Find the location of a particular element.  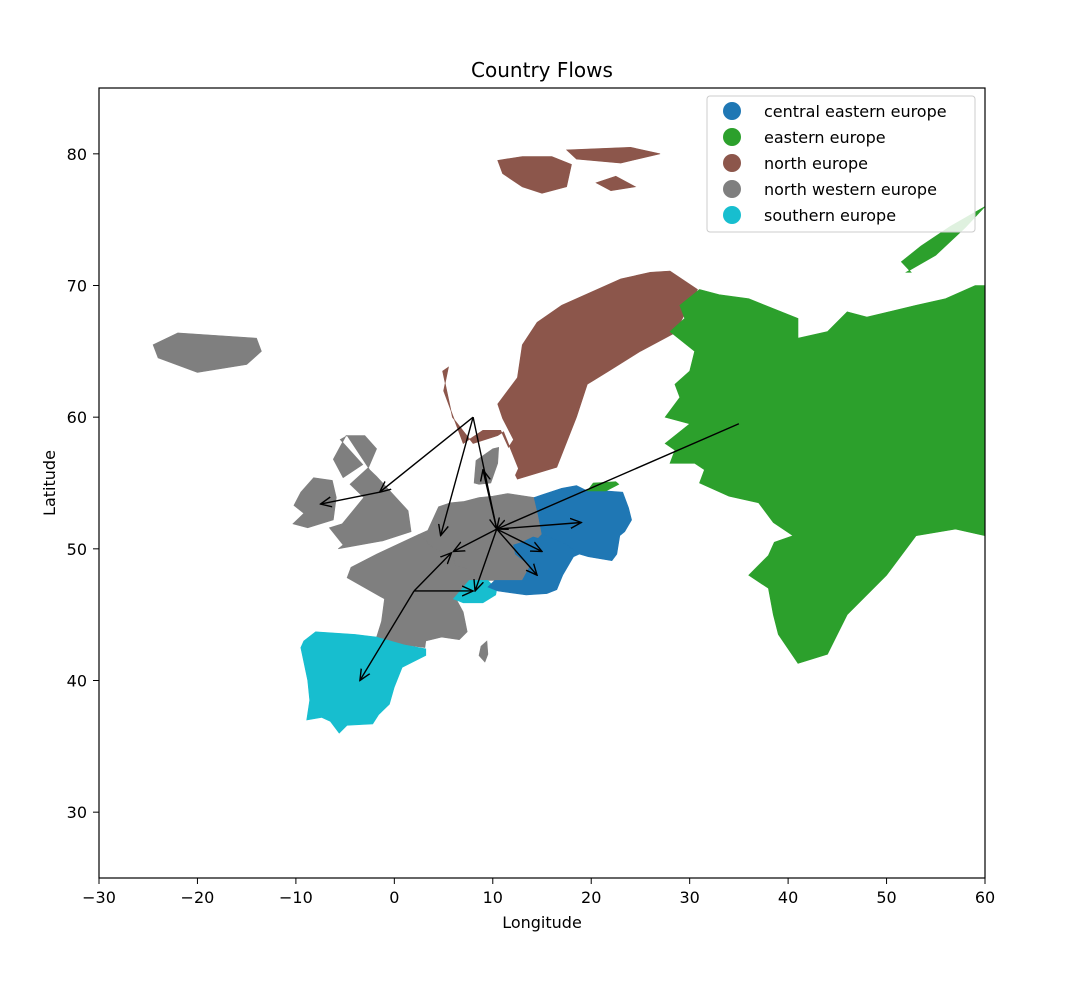

legend-label: central eastern europe is located at coordinates (855, 111).